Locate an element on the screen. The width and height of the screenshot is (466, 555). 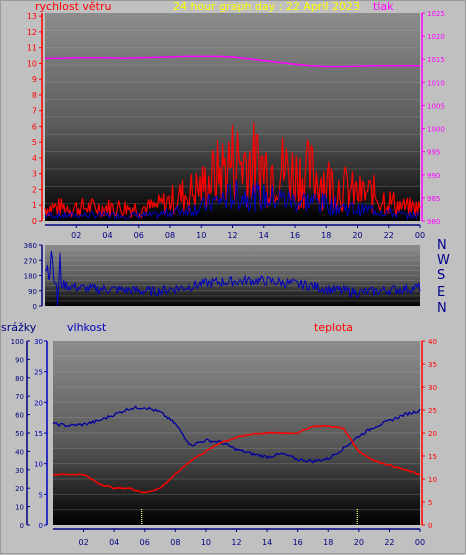
wind-axis-tick-label: 2 is located at coordinates (34, 189).